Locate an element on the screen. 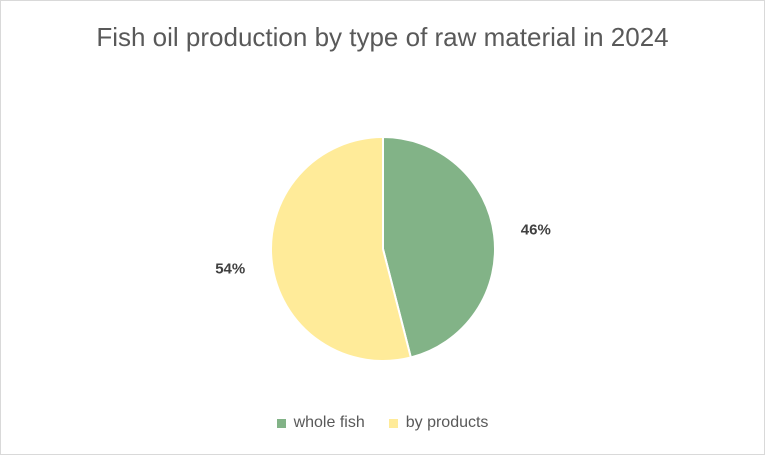 The width and height of the screenshot is (765, 455). legend-item-by-products: by products is located at coordinates (438, 423).